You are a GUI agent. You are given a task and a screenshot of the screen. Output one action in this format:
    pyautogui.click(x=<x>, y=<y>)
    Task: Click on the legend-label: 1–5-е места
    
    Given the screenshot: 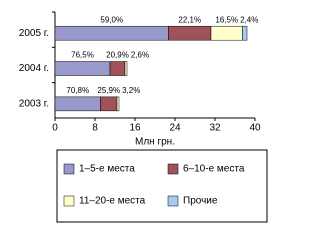 What is the action you would take?
    pyautogui.click(x=107, y=169)
    